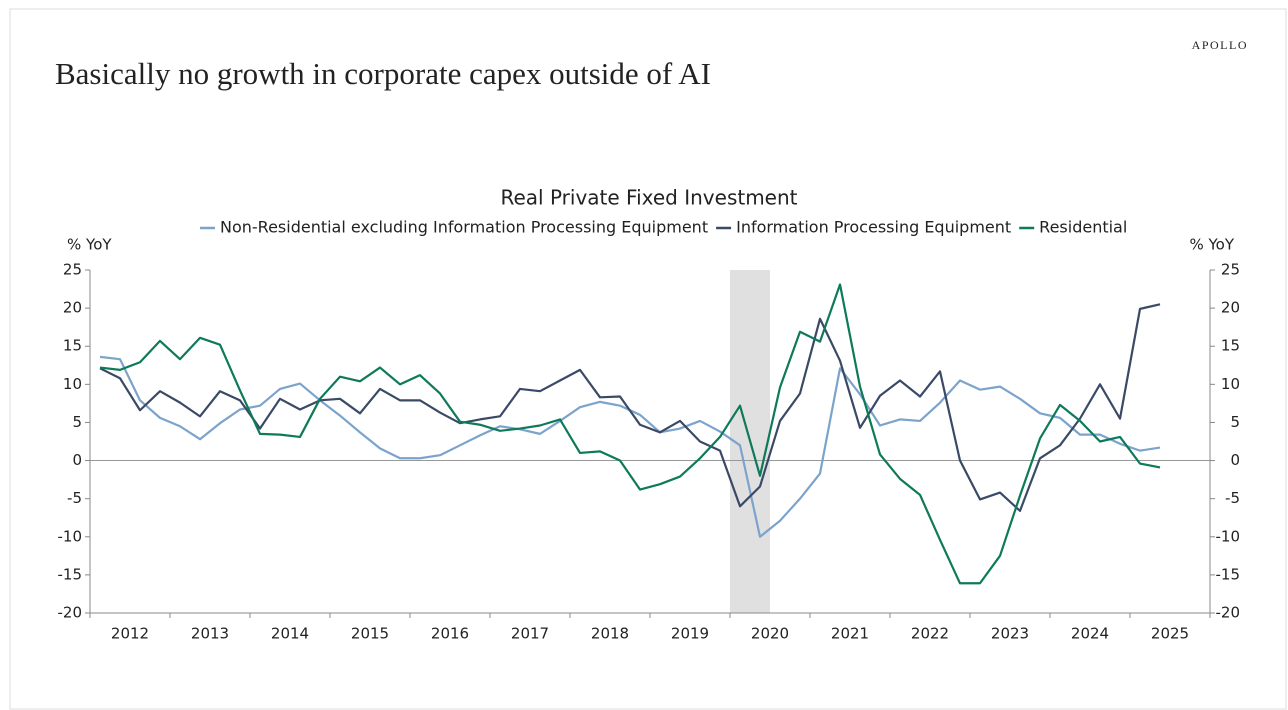 This screenshot has height=710, width=1288. What do you see at coordinates (1010, 634) in the screenshot?
I see `x-tick-label: 2023` at bounding box center [1010, 634].